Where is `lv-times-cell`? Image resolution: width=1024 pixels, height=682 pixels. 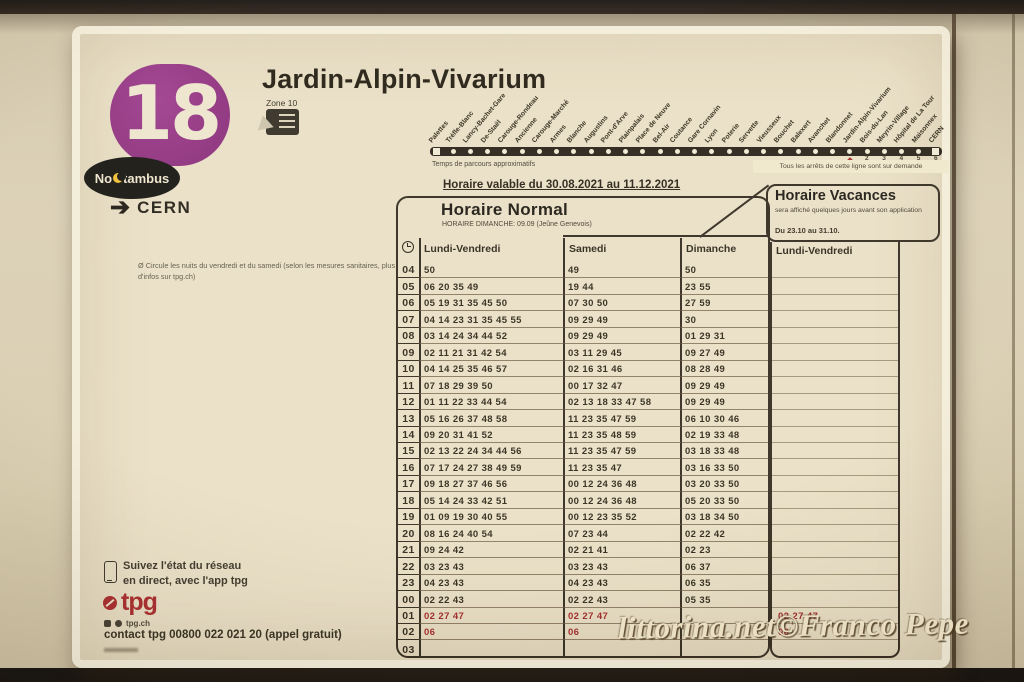
lv-times-cell is located at coordinates (491, 648).